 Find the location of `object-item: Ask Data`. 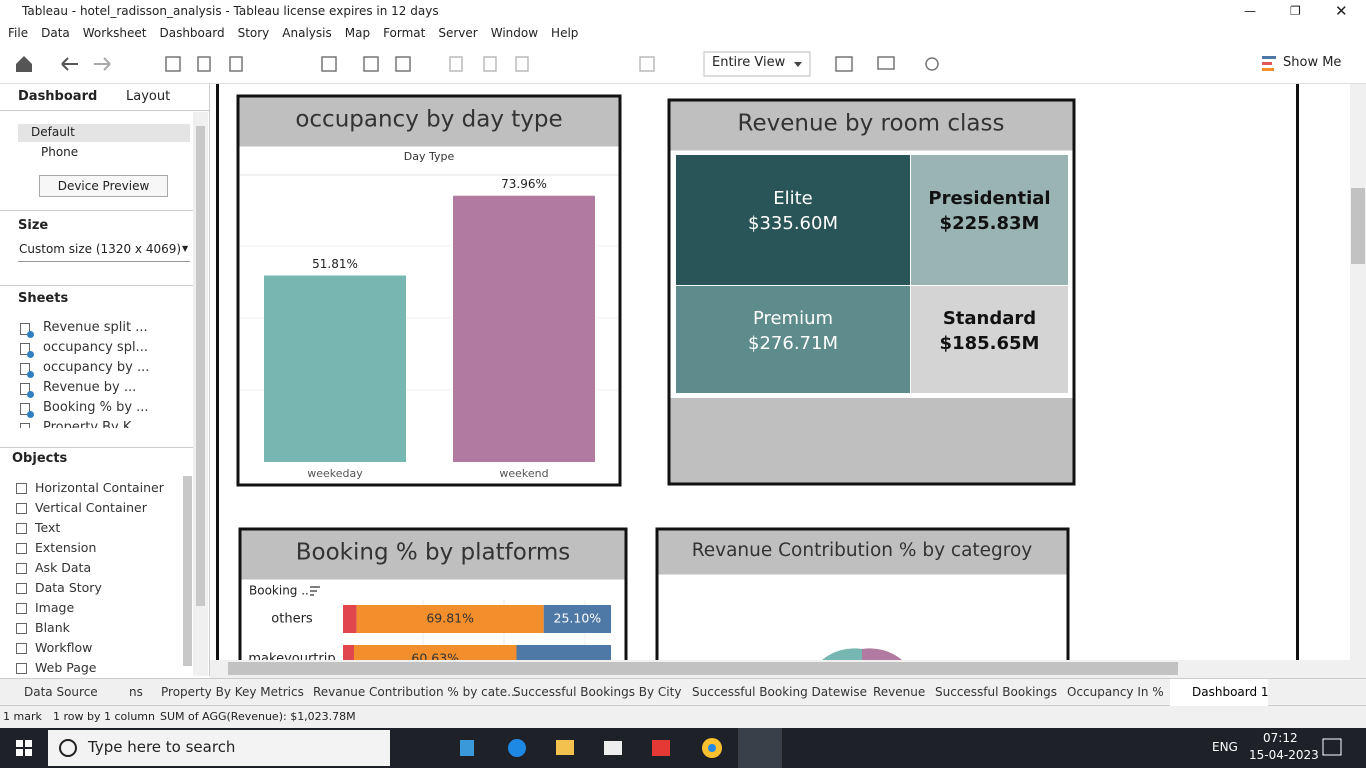

object-item: Ask Data is located at coordinates (63, 567).